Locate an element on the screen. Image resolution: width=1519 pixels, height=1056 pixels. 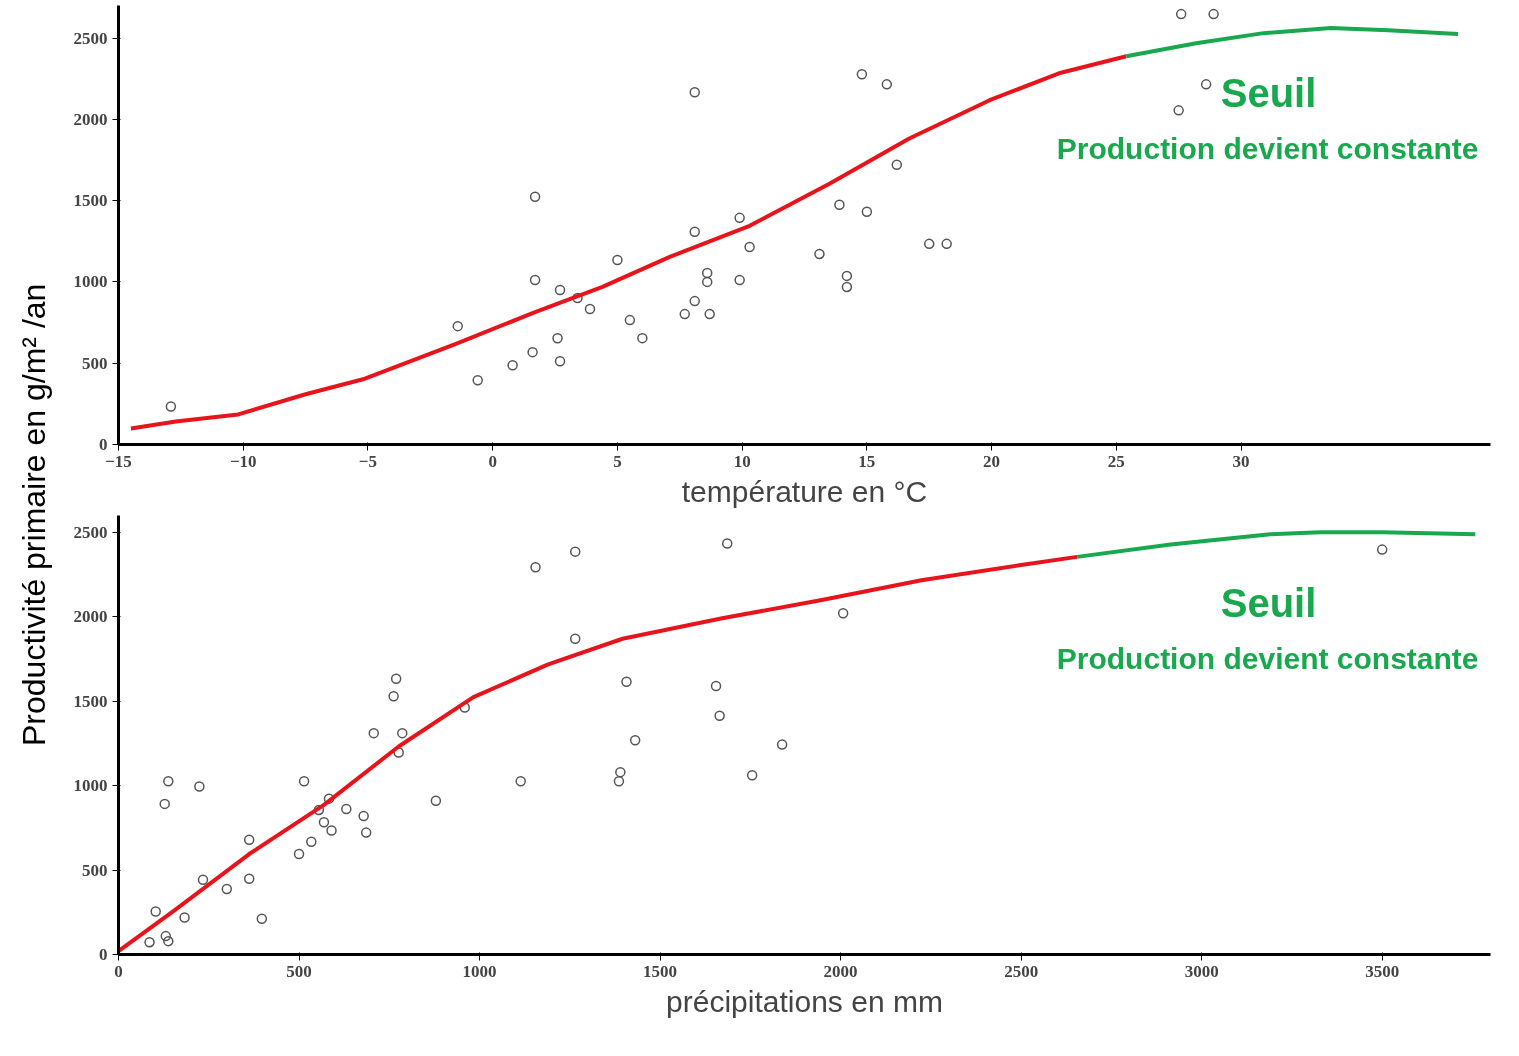
x-tick-label: 5 is located at coordinates (617, 461).